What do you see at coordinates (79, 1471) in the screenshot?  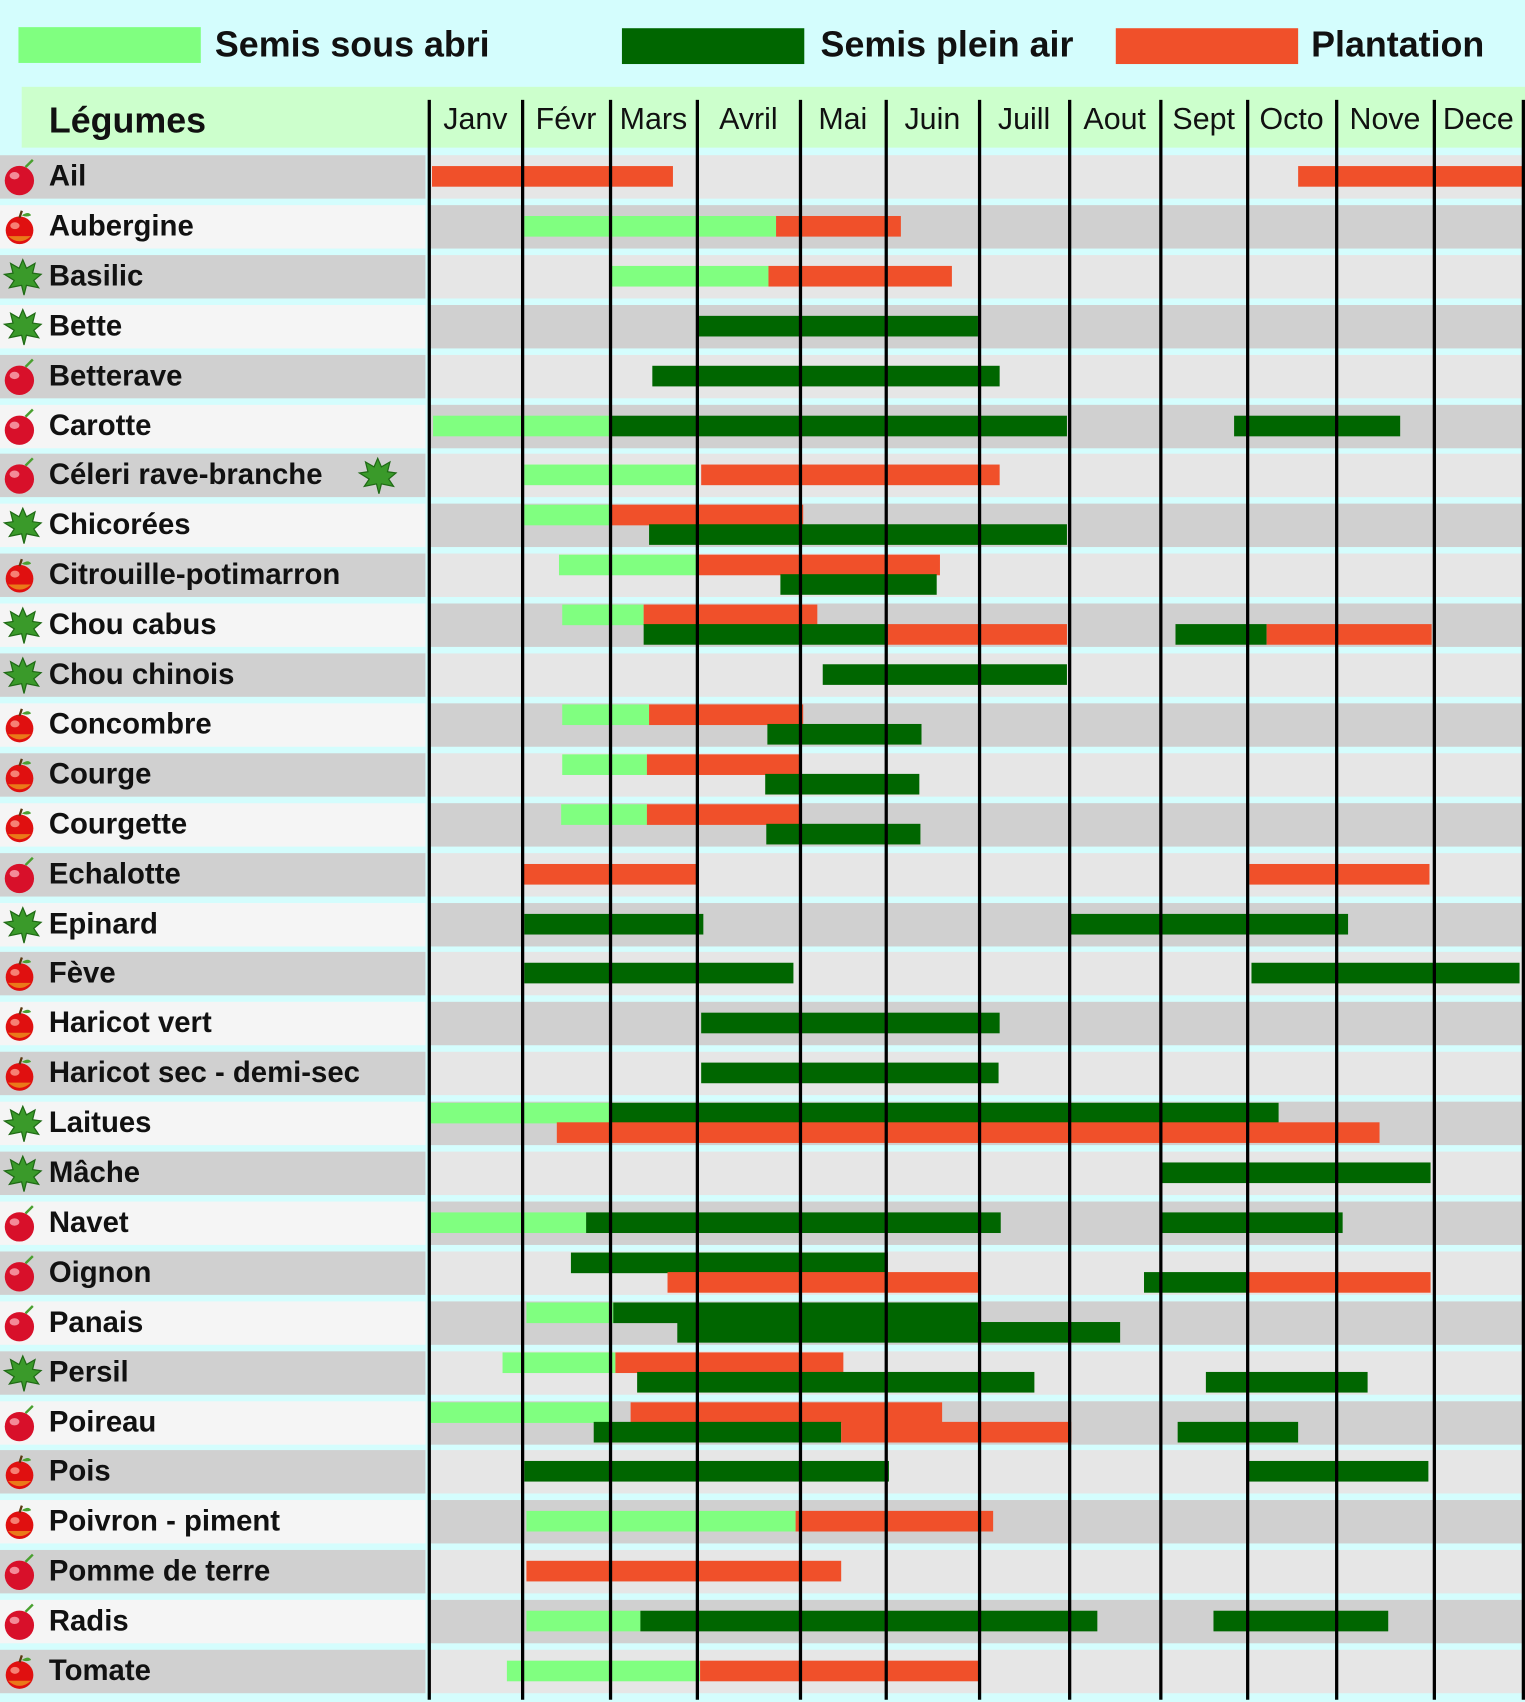 I see `row-label: Pois` at bounding box center [79, 1471].